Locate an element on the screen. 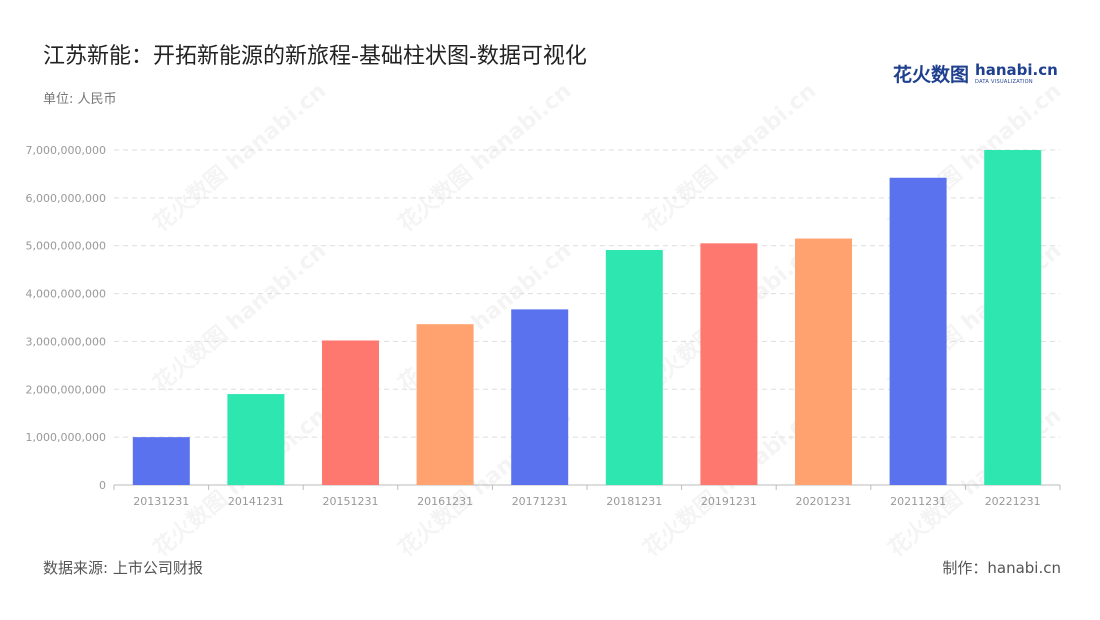 The image size is (1100, 620). y-tick-label: 5,000,000,000 is located at coordinates (66, 246).